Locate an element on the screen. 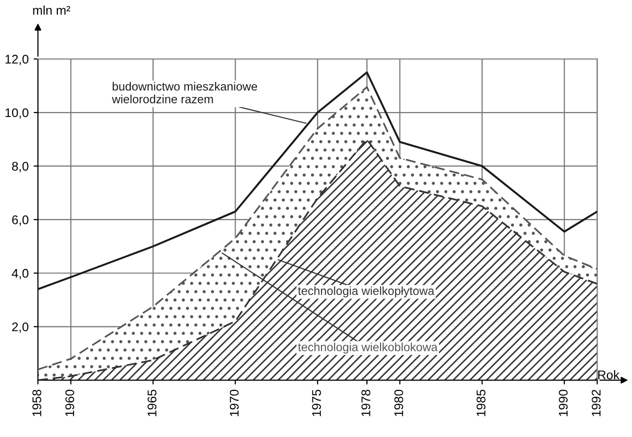 Image resolution: width=632 pixels, height=437 pixels. y-tick-label: 12,0 is located at coordinates (17, 60).